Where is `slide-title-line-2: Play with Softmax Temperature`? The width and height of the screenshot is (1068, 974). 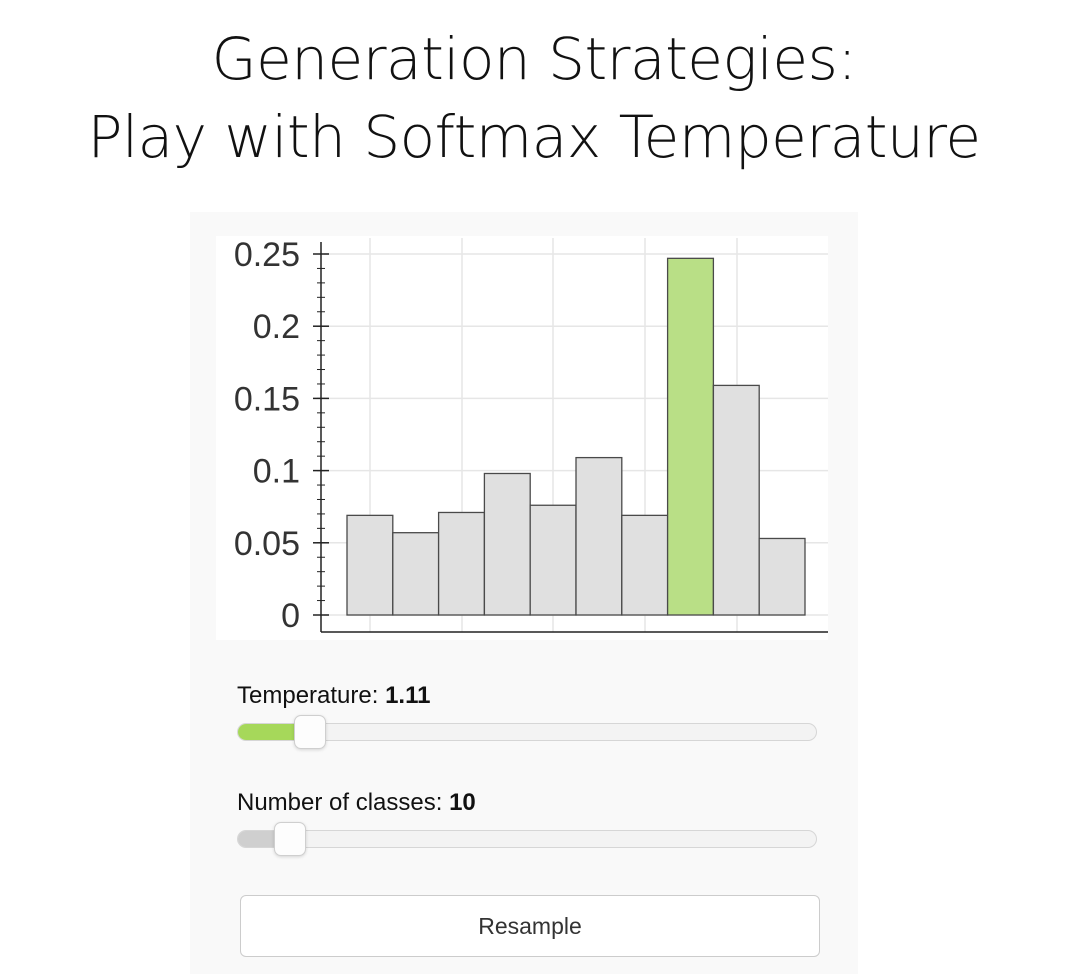
slide-title-line-2: Play with Softmax Temperature is located at coordinates (534, 137).